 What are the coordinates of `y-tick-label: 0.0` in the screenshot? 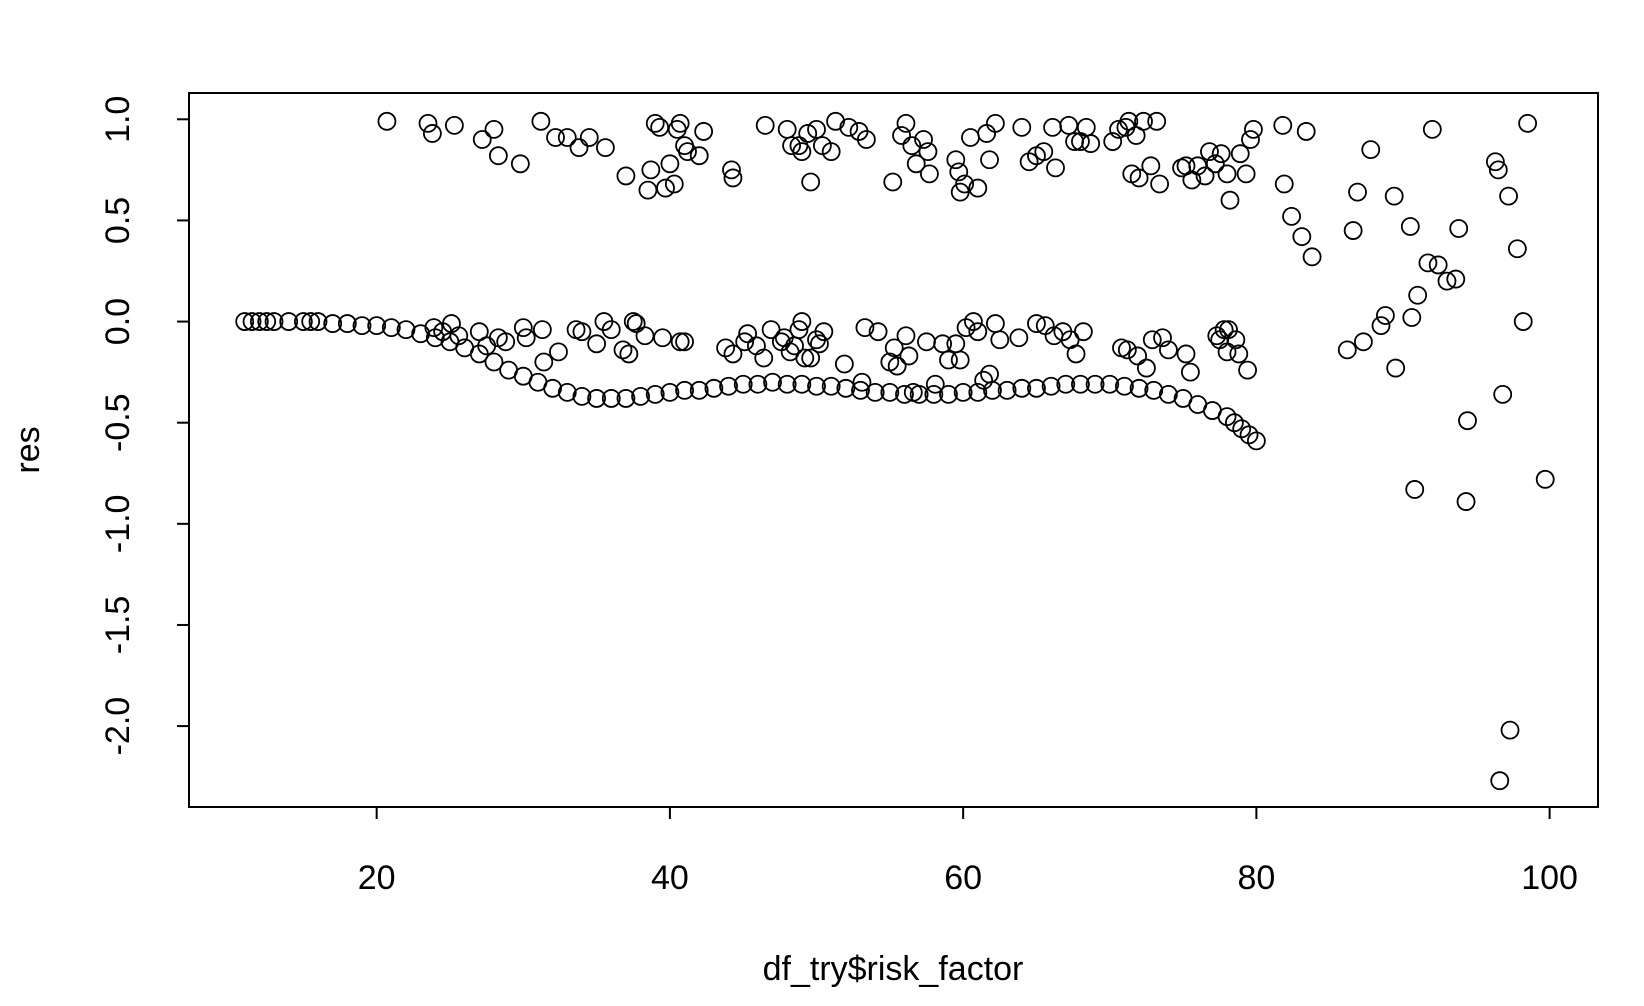 It's located at (118, 321).